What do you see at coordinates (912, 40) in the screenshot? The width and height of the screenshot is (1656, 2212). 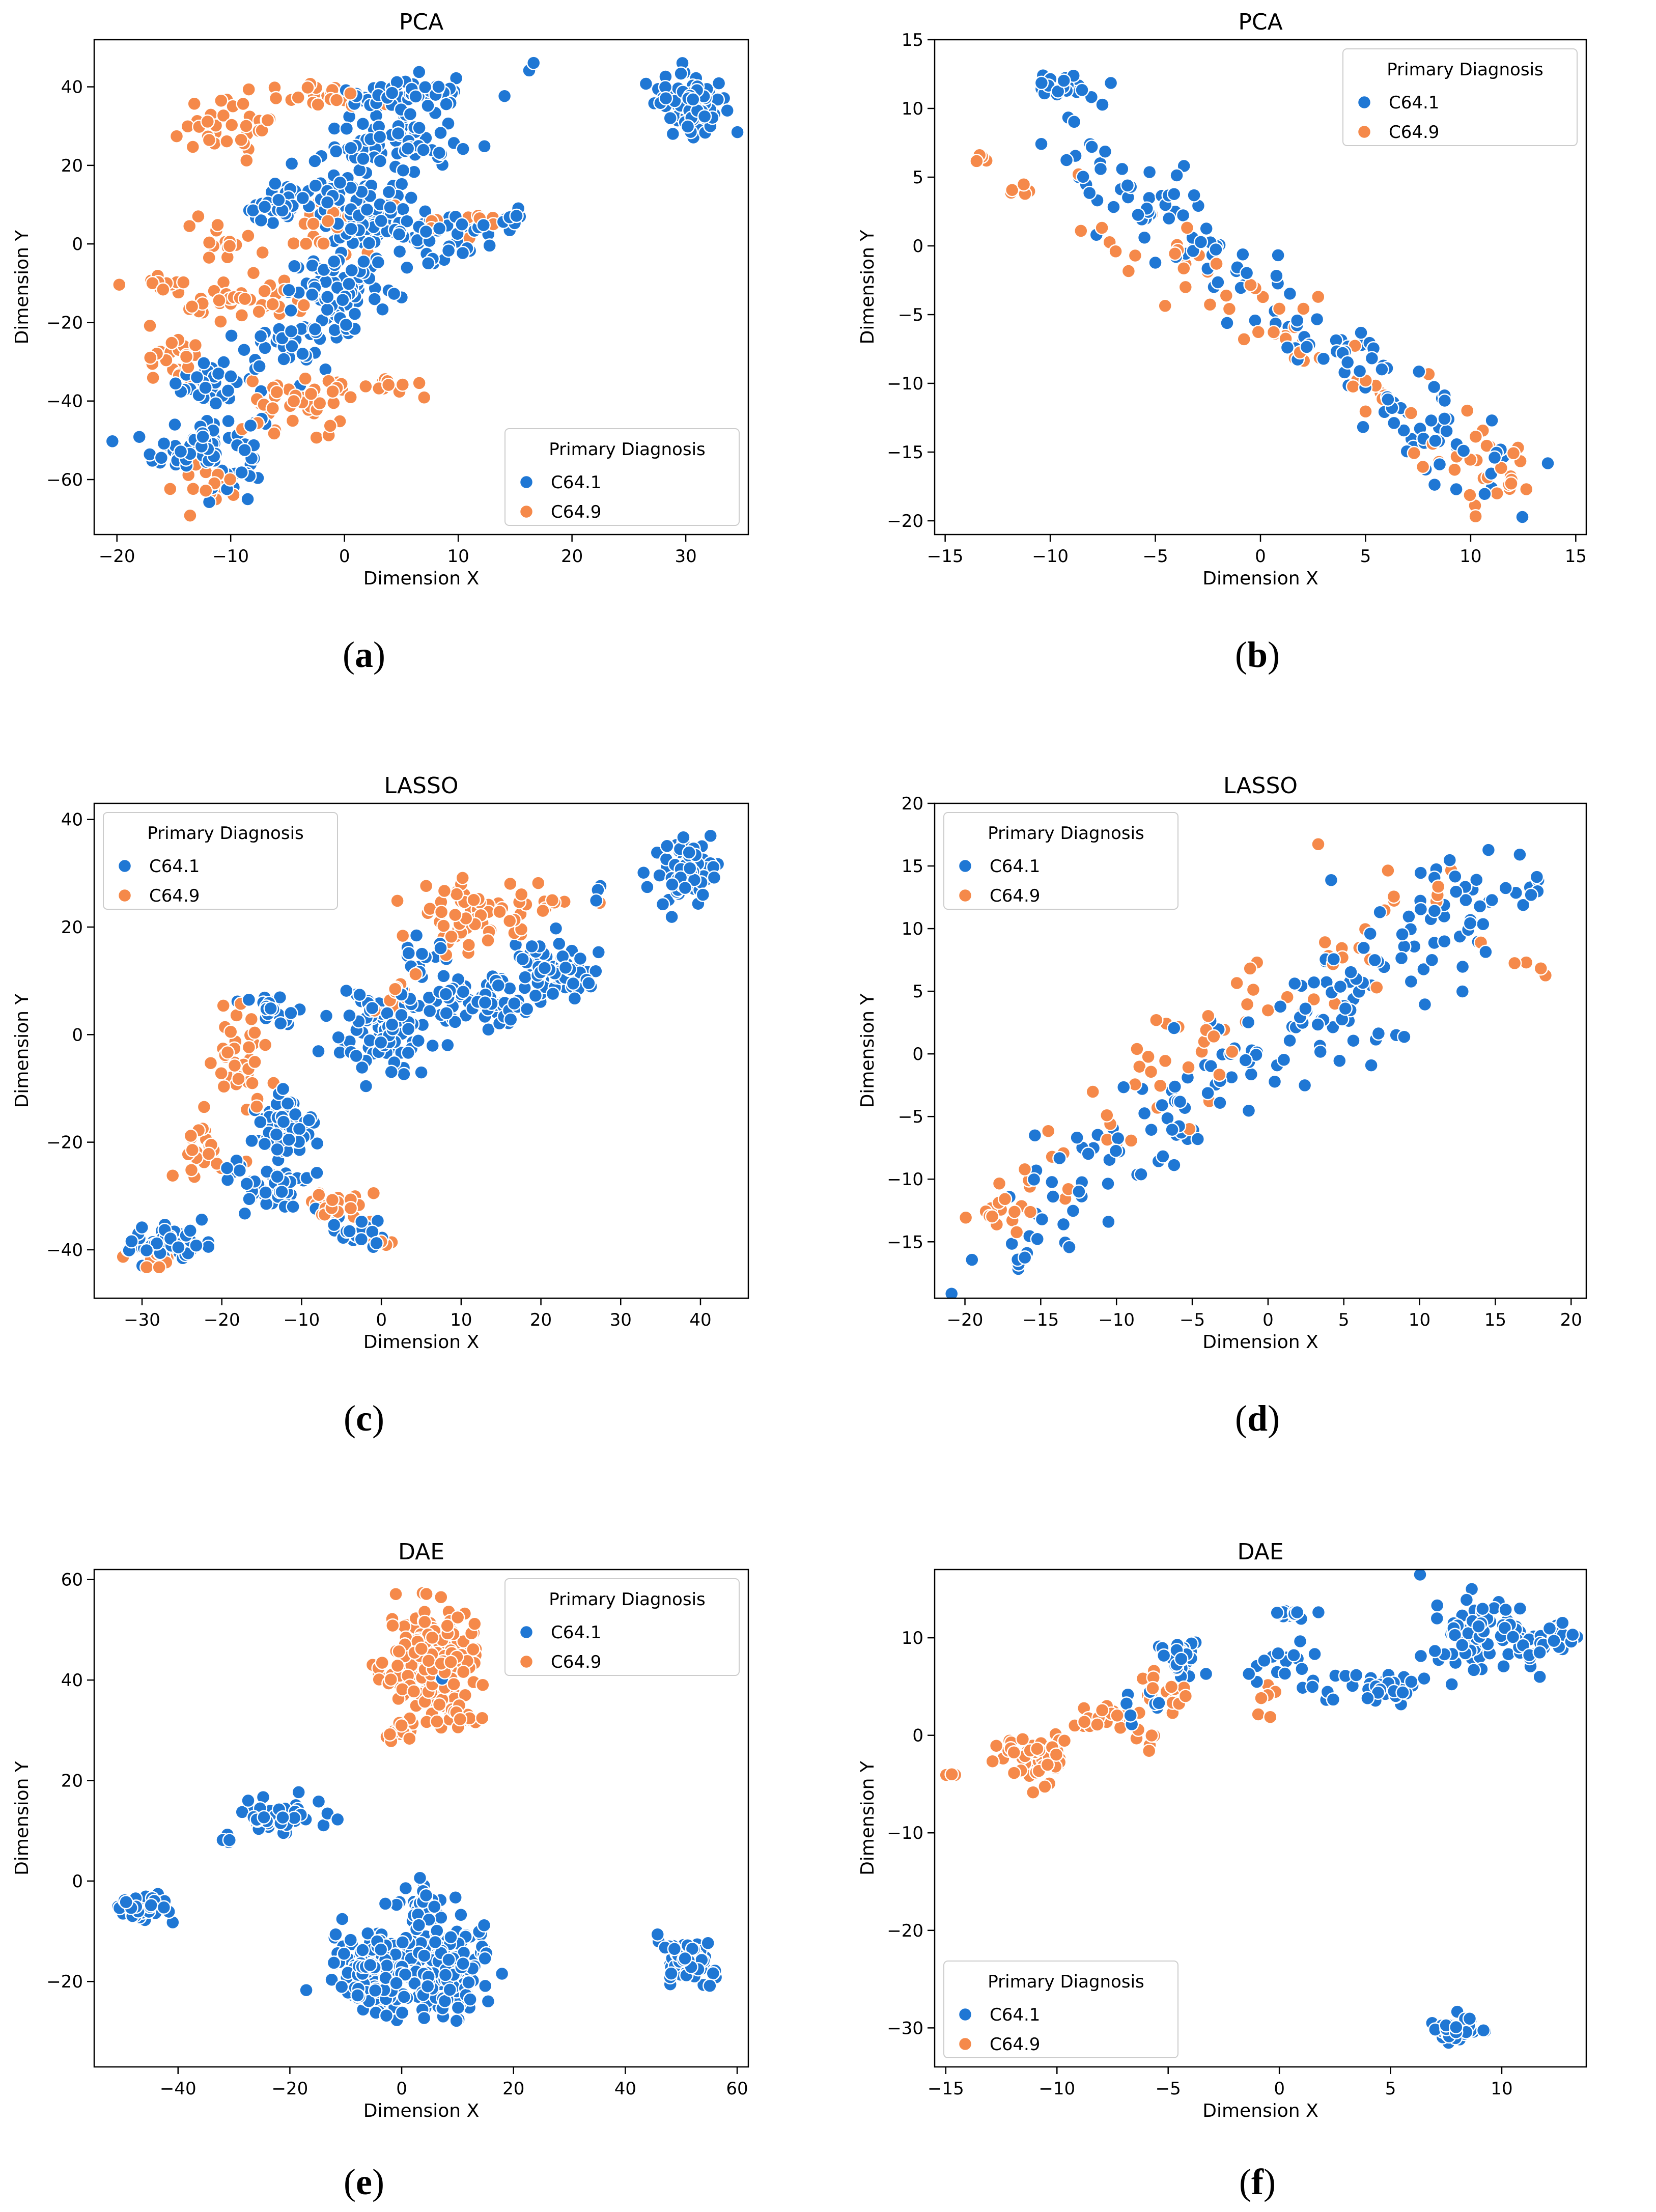 I see `y-tick-label: 15` at bounding box center [912, 40].